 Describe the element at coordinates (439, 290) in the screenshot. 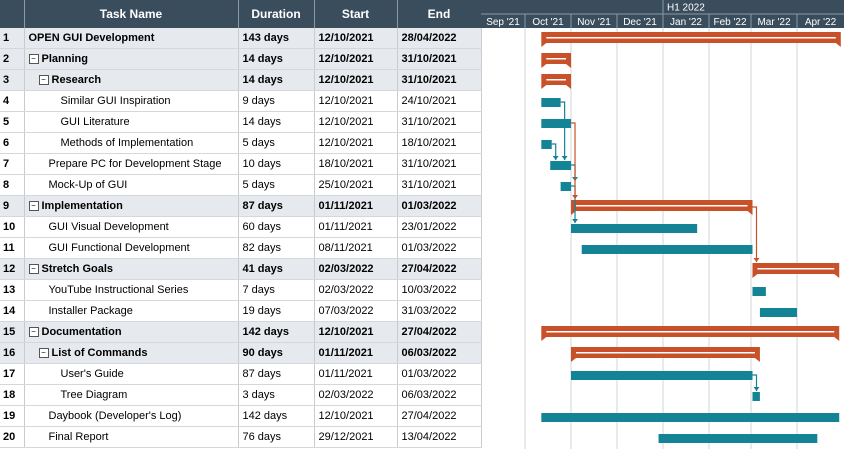

I see `task-end: 10/03/2022` at that location.